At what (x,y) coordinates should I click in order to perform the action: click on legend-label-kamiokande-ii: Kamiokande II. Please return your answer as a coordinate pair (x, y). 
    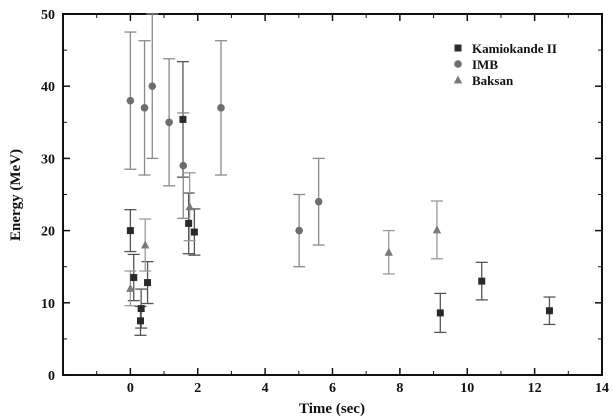
    Looking at the image, I should click on (514, 48).